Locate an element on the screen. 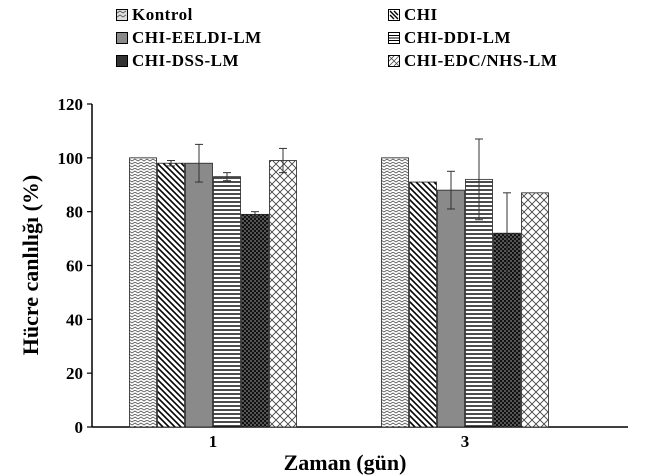 Image resolution: width=648 pixels, height=475 pixels. y-tick-label: 40 is located at coordinates (74, 319).